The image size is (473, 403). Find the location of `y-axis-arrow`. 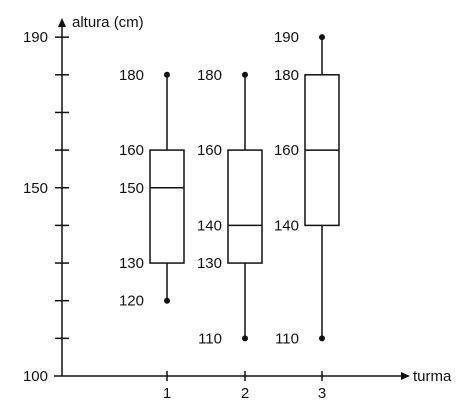

y-axis-arrow is located at coordinates (62, 22).